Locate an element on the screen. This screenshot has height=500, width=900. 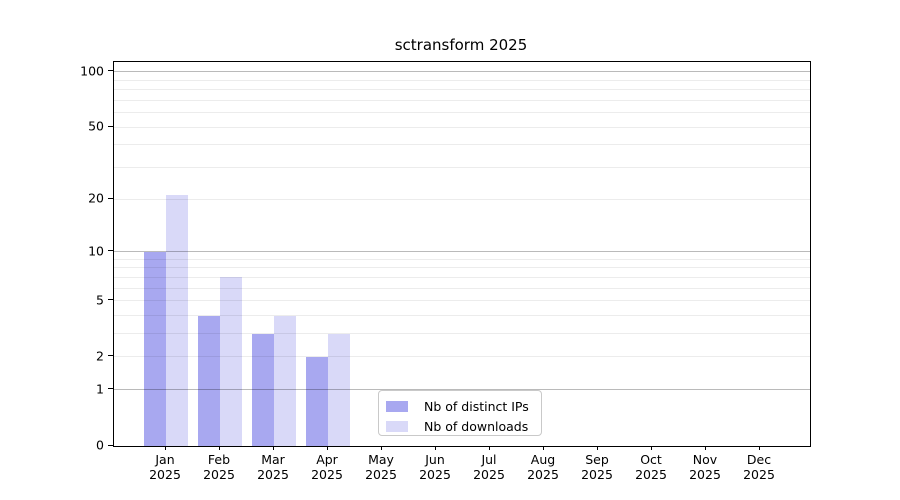
bar-downloads-mar is located at coordinates (285, 380).